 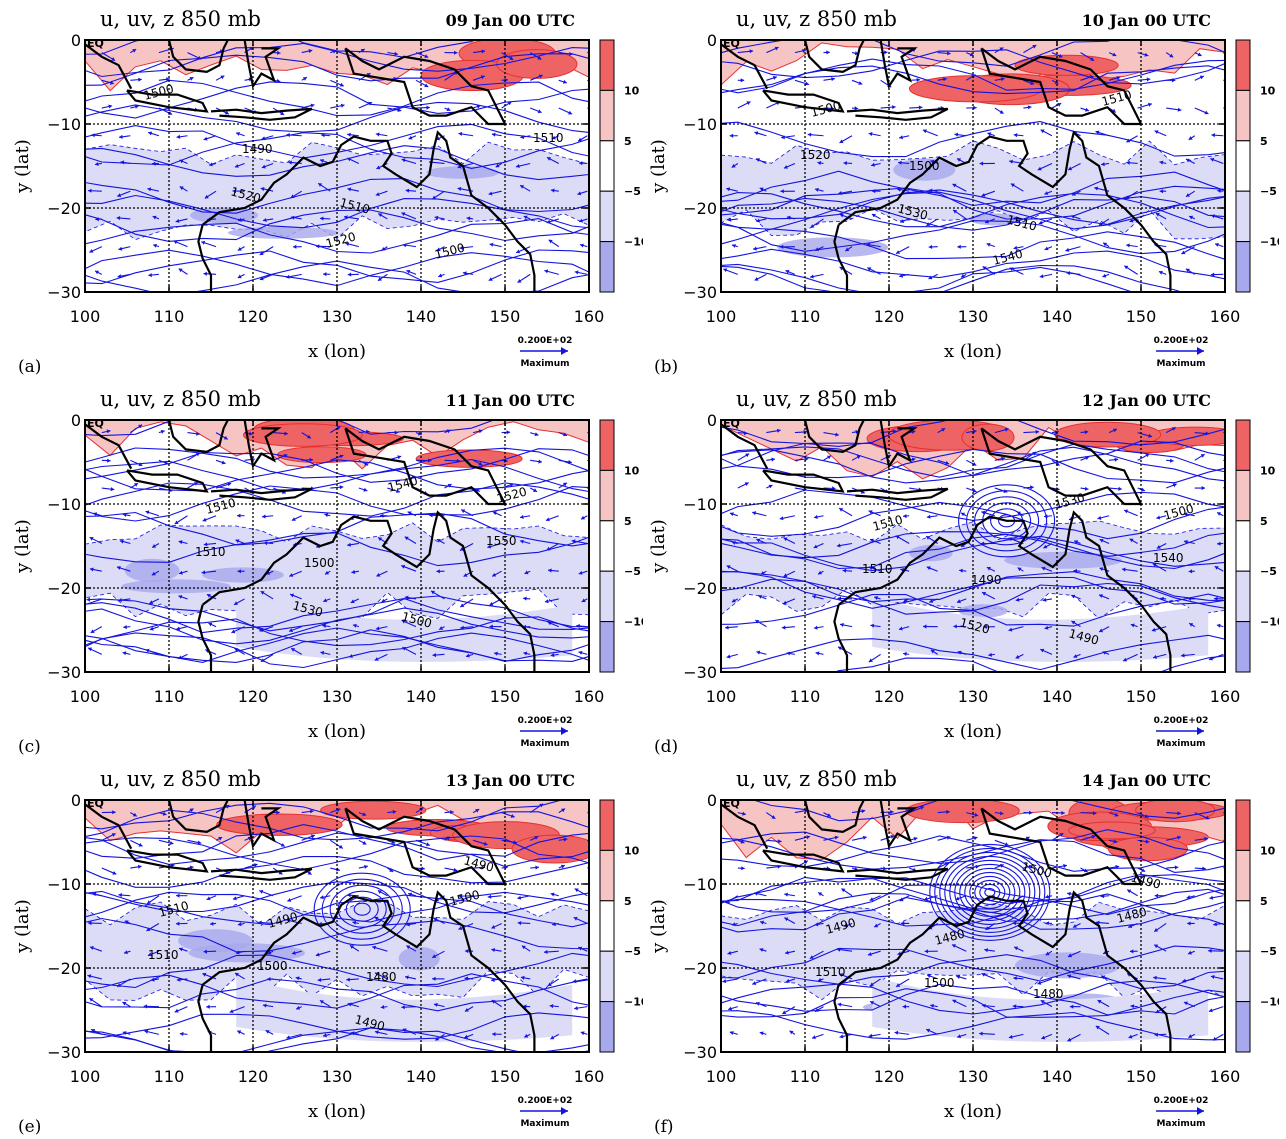 What do you see at coordinates (29, 367) in the screenshot?
I see `panel-letter: (a)` at bounding box center [29, 367].